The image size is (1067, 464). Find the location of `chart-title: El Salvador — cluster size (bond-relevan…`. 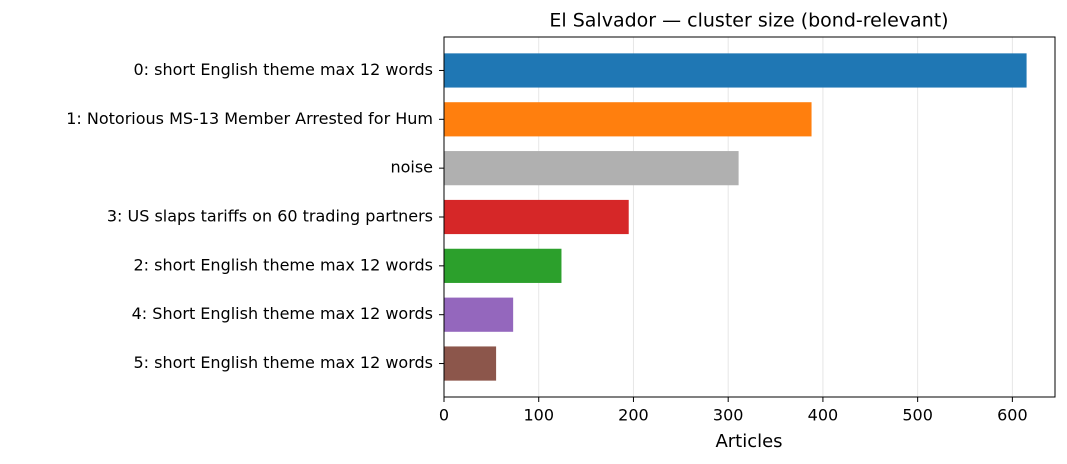

chart-title: El Salvador — cluster size (bond-relevan… is located at coordinates (748, 21).